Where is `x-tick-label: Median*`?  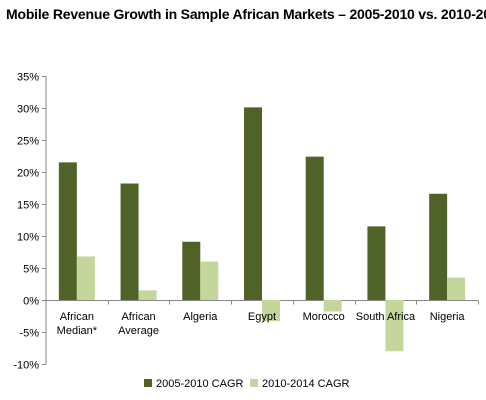
x-tick-label: Median* is located at coordinates (77, 331).